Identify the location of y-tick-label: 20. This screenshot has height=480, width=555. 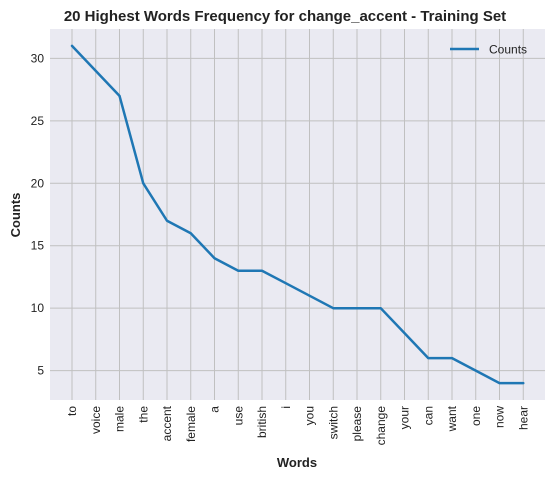
(38, 183).